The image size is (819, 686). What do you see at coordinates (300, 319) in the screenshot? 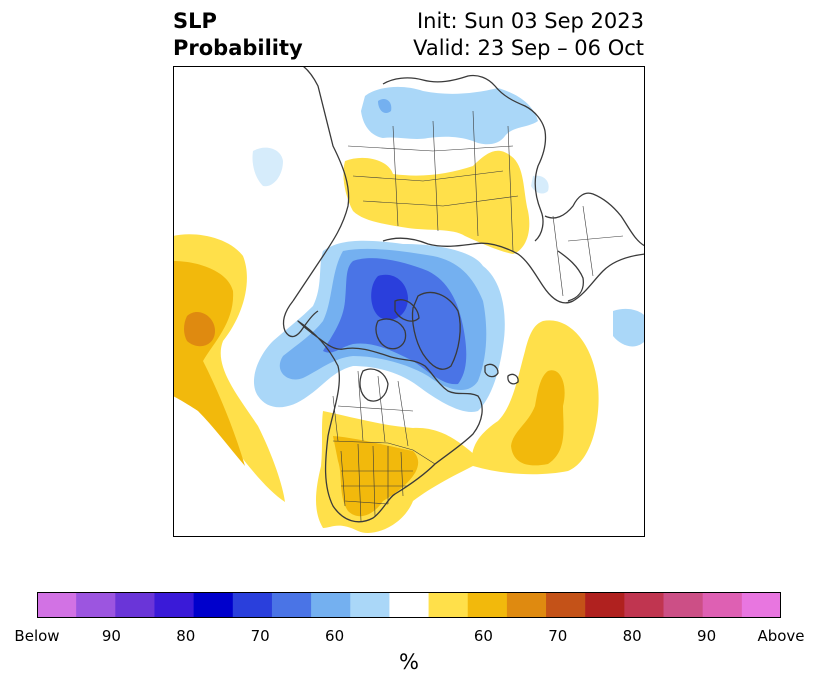
I see `alaska-coast` at bounding box center [300, 319].